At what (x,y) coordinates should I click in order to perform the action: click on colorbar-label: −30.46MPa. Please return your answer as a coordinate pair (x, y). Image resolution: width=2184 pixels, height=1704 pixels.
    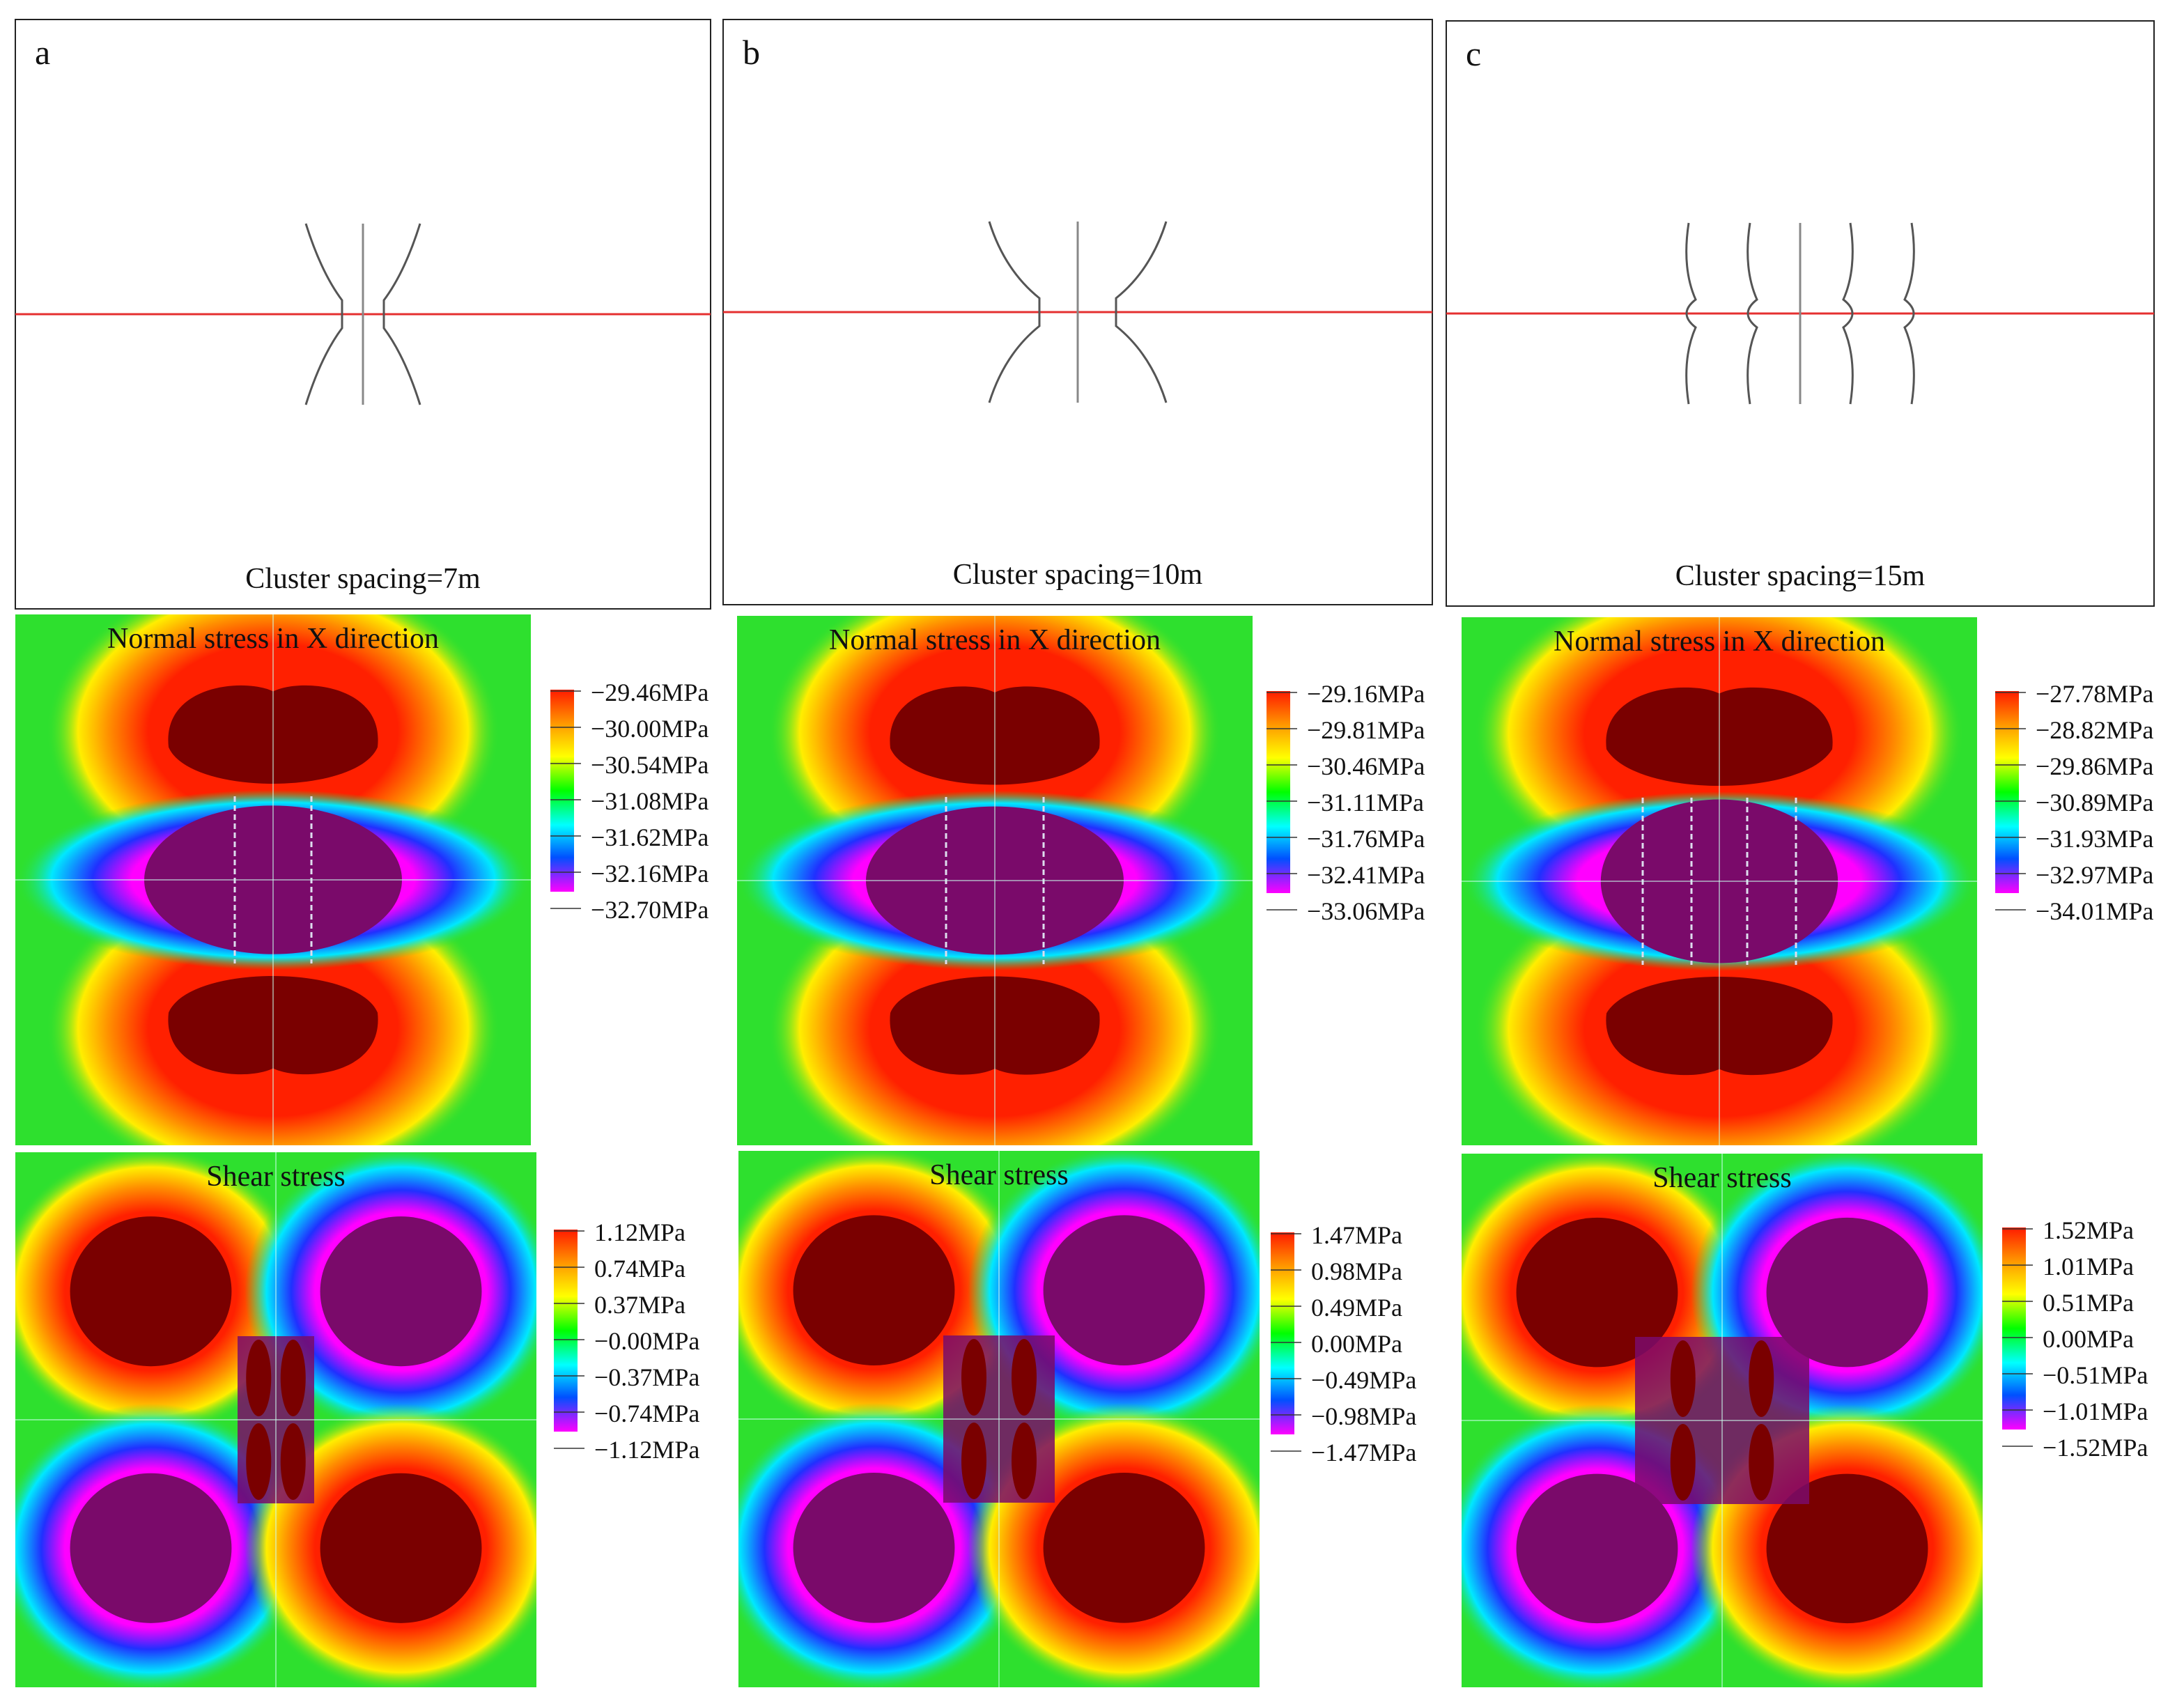
    Looking at the image, I should click on (1366, 766).